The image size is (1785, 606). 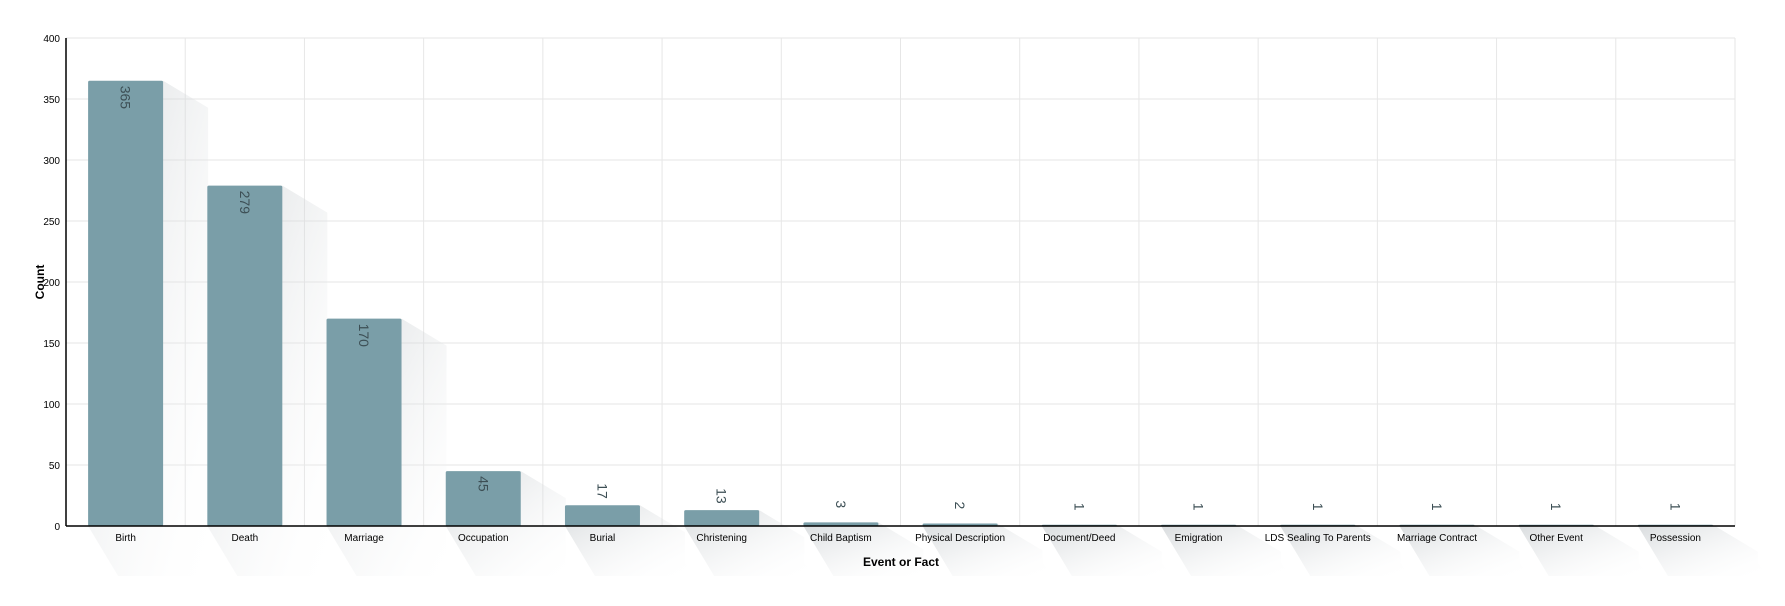 I want to click on x-tick-label: Occupation, so click(x=483, y=538).